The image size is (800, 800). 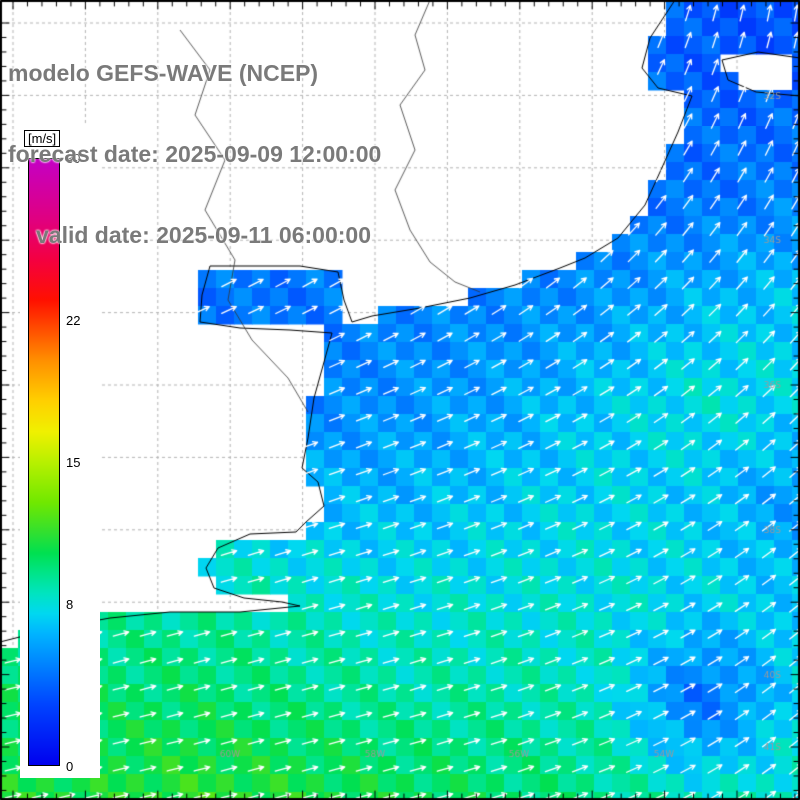 What do you see at coordinates (44, 462) in the screenshot?
I see `colorbar` at bounding box center [44, 462].